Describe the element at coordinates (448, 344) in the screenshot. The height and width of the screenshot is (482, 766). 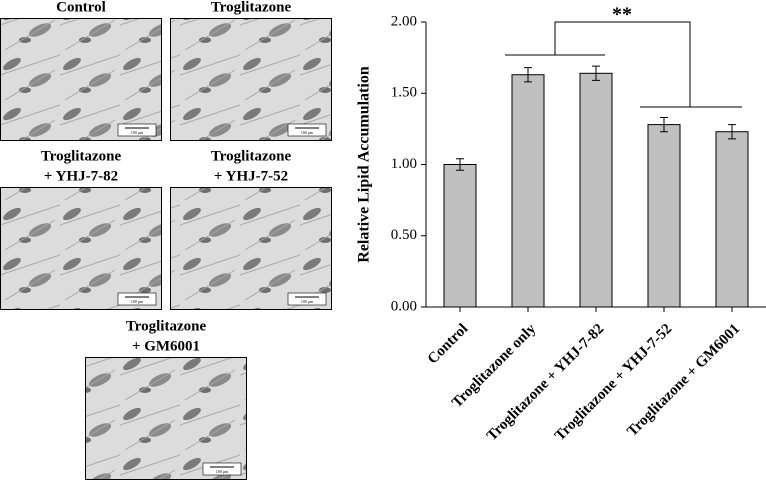
I see `x-tick-label: Control` at that location.